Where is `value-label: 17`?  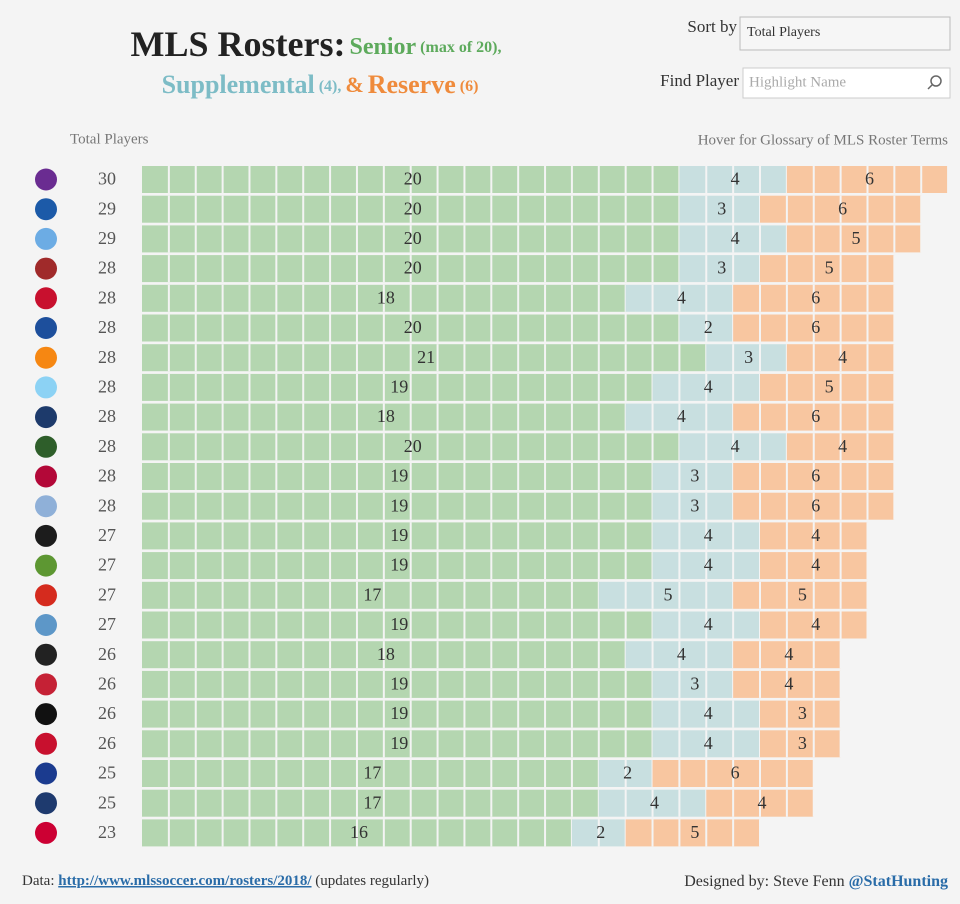
value-label: 17 is located at coordinates (372, 594).